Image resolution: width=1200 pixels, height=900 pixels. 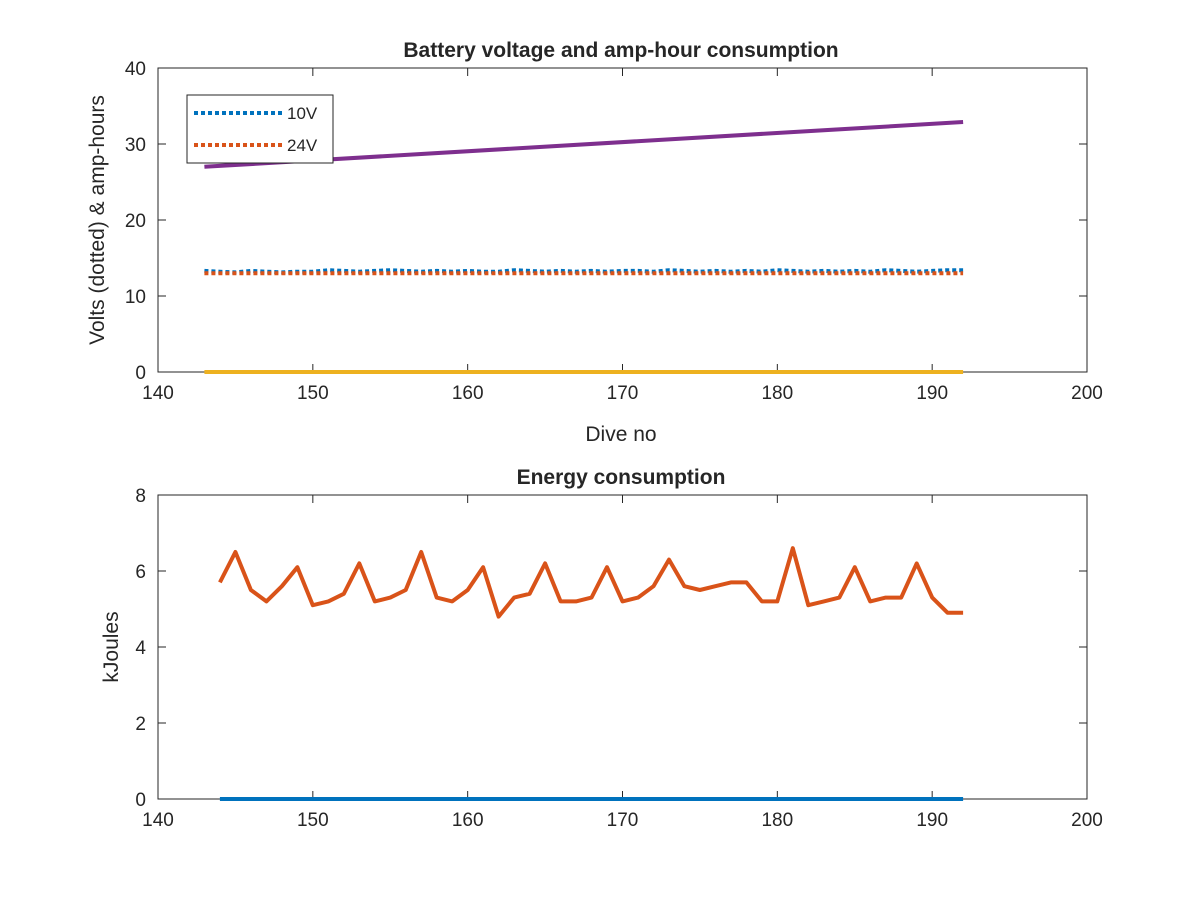 I want to click on y-tick-label: 8, so click(x=140, y=496).